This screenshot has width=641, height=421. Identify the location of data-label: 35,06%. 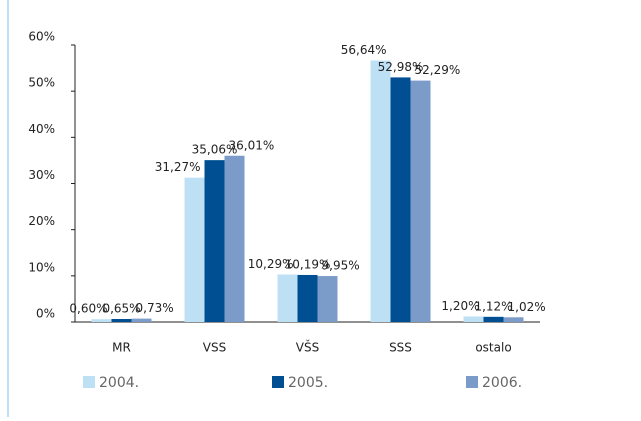
(215, 150).